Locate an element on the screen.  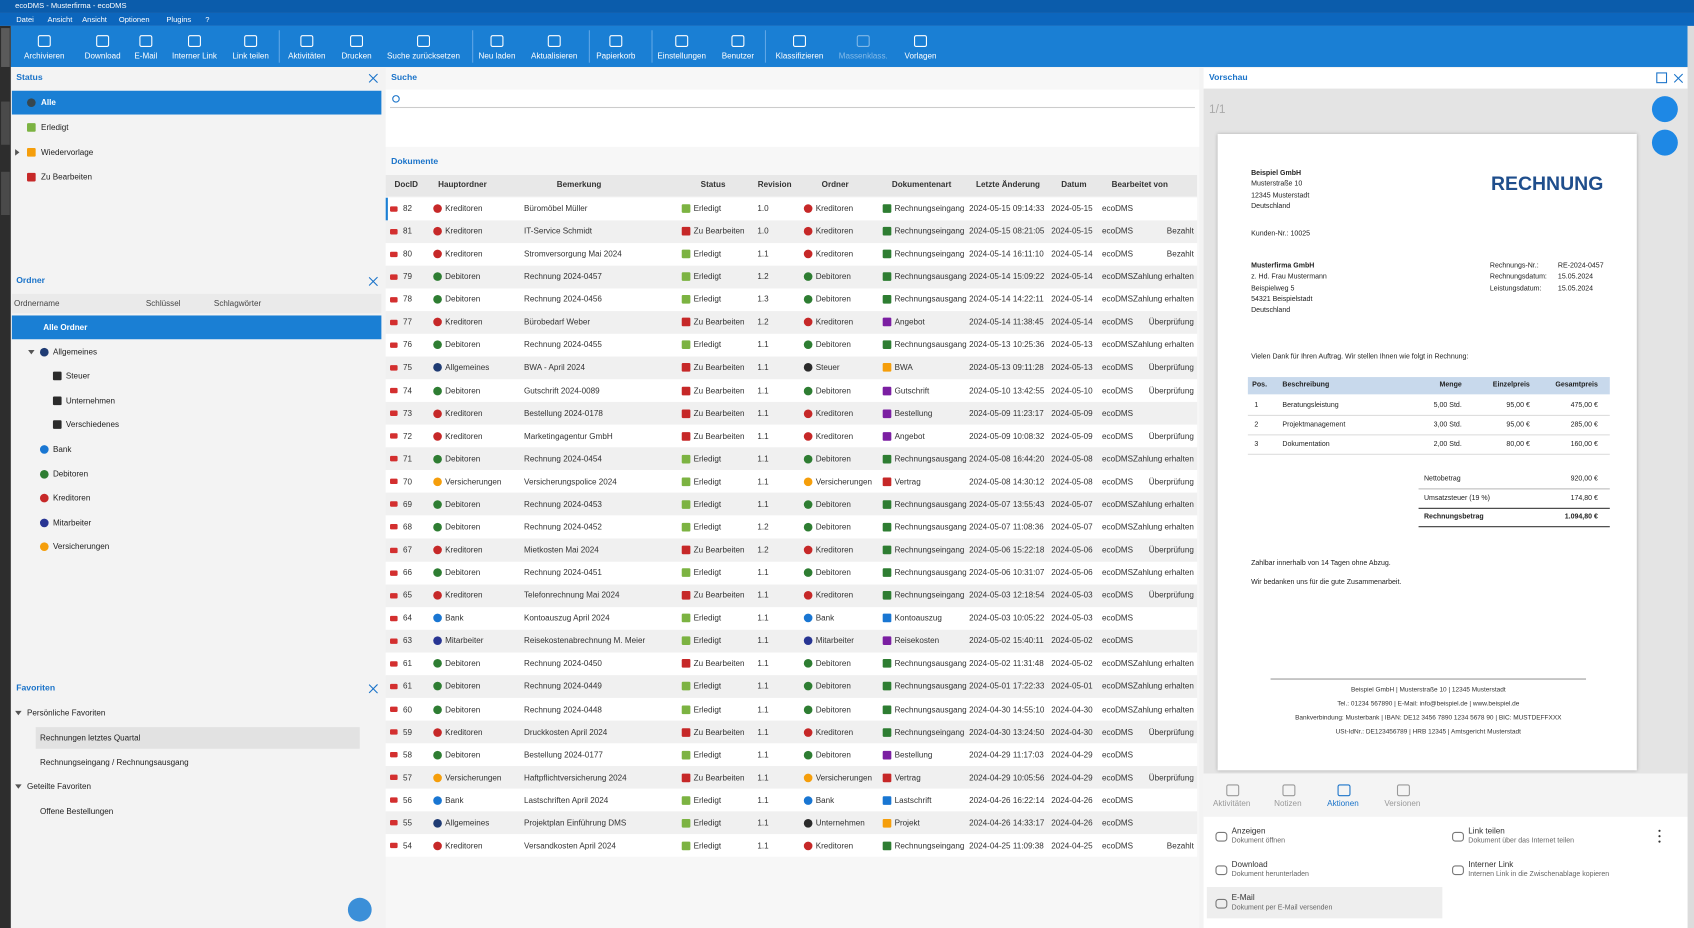
folder-item: Versicherungen is located at coordinates (81, 547).